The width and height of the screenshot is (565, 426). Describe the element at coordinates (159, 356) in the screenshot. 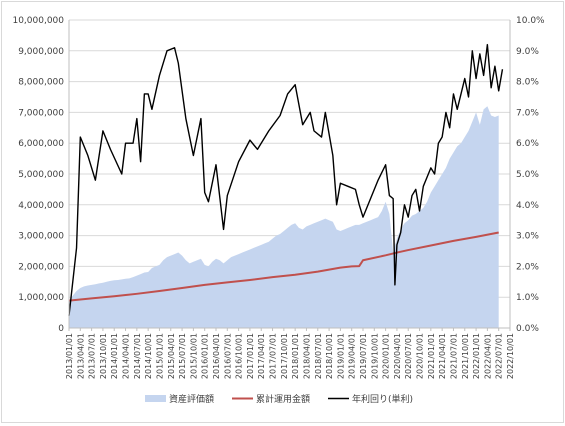

I see `x-tick-label: 2015/01/01` at that location.